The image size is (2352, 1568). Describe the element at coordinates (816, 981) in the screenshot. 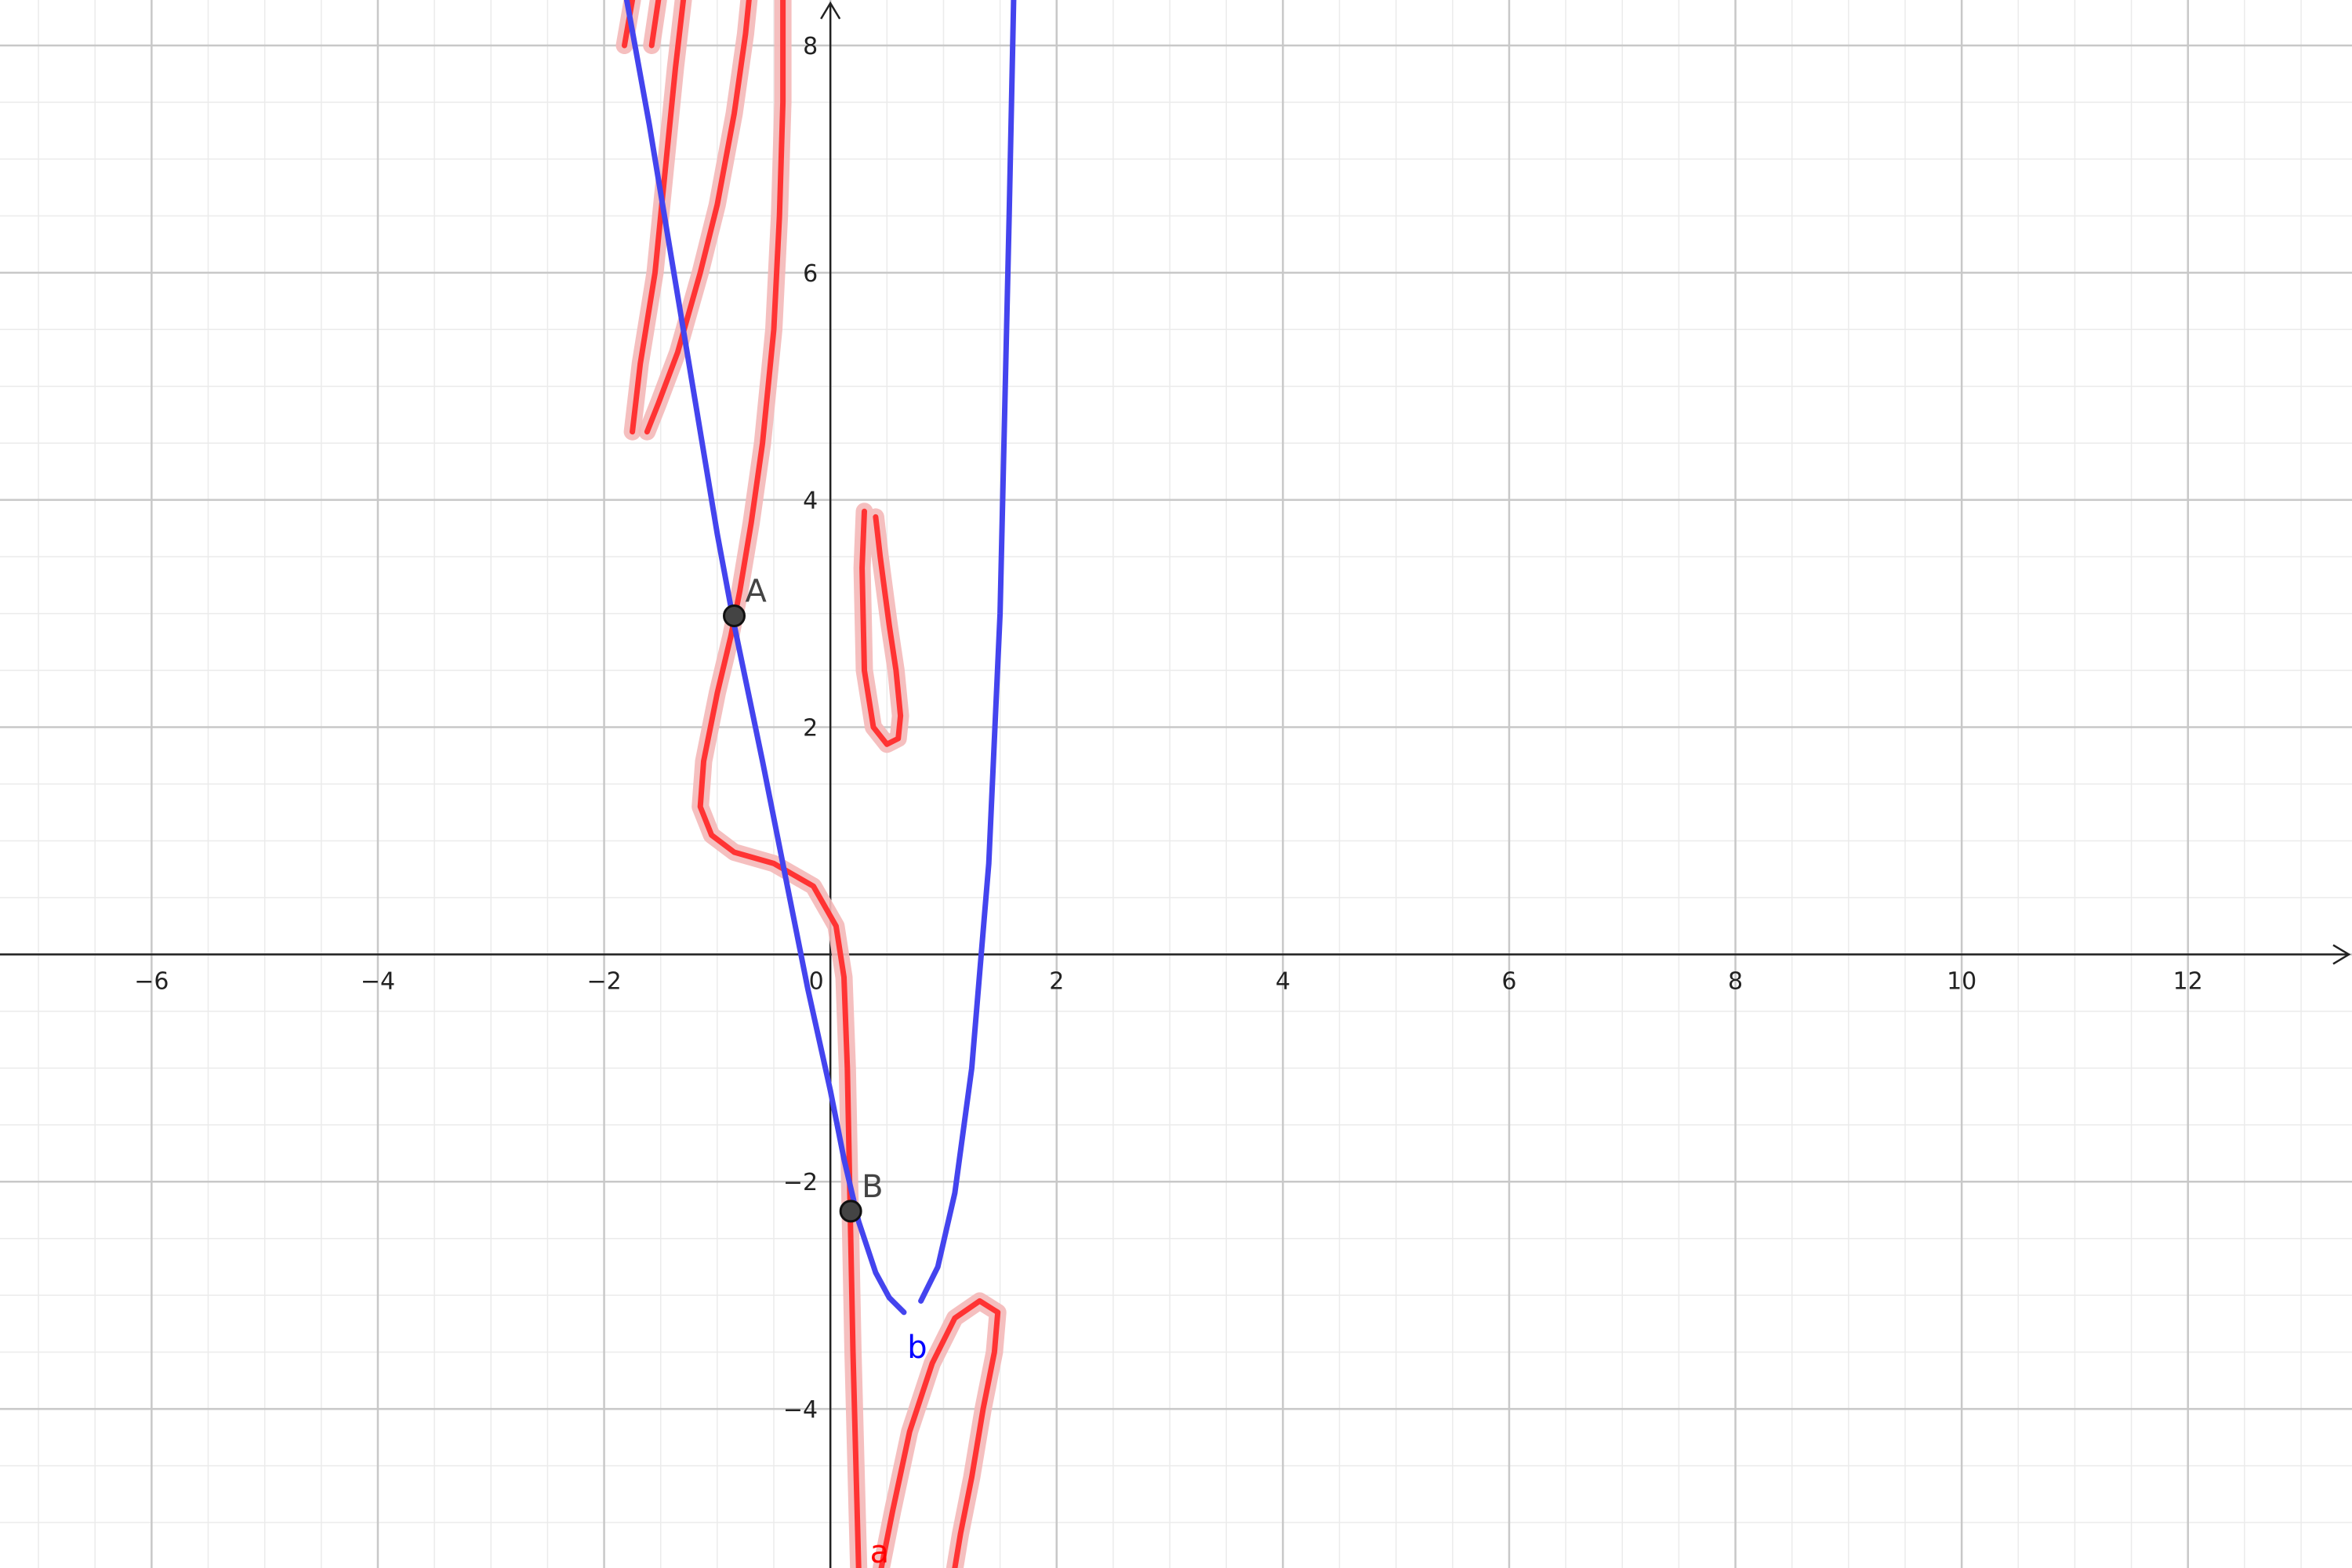

I see `x-tick-label: 0` at that location.